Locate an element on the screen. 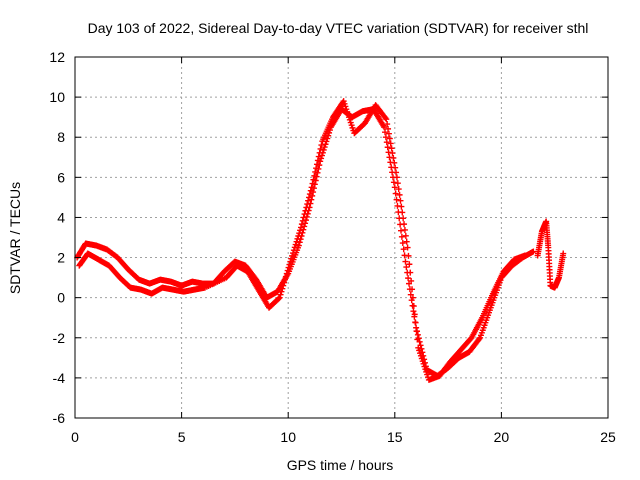 The image size is (640, 480). x-tick-label: 5 is located at coordinates (182, 437).